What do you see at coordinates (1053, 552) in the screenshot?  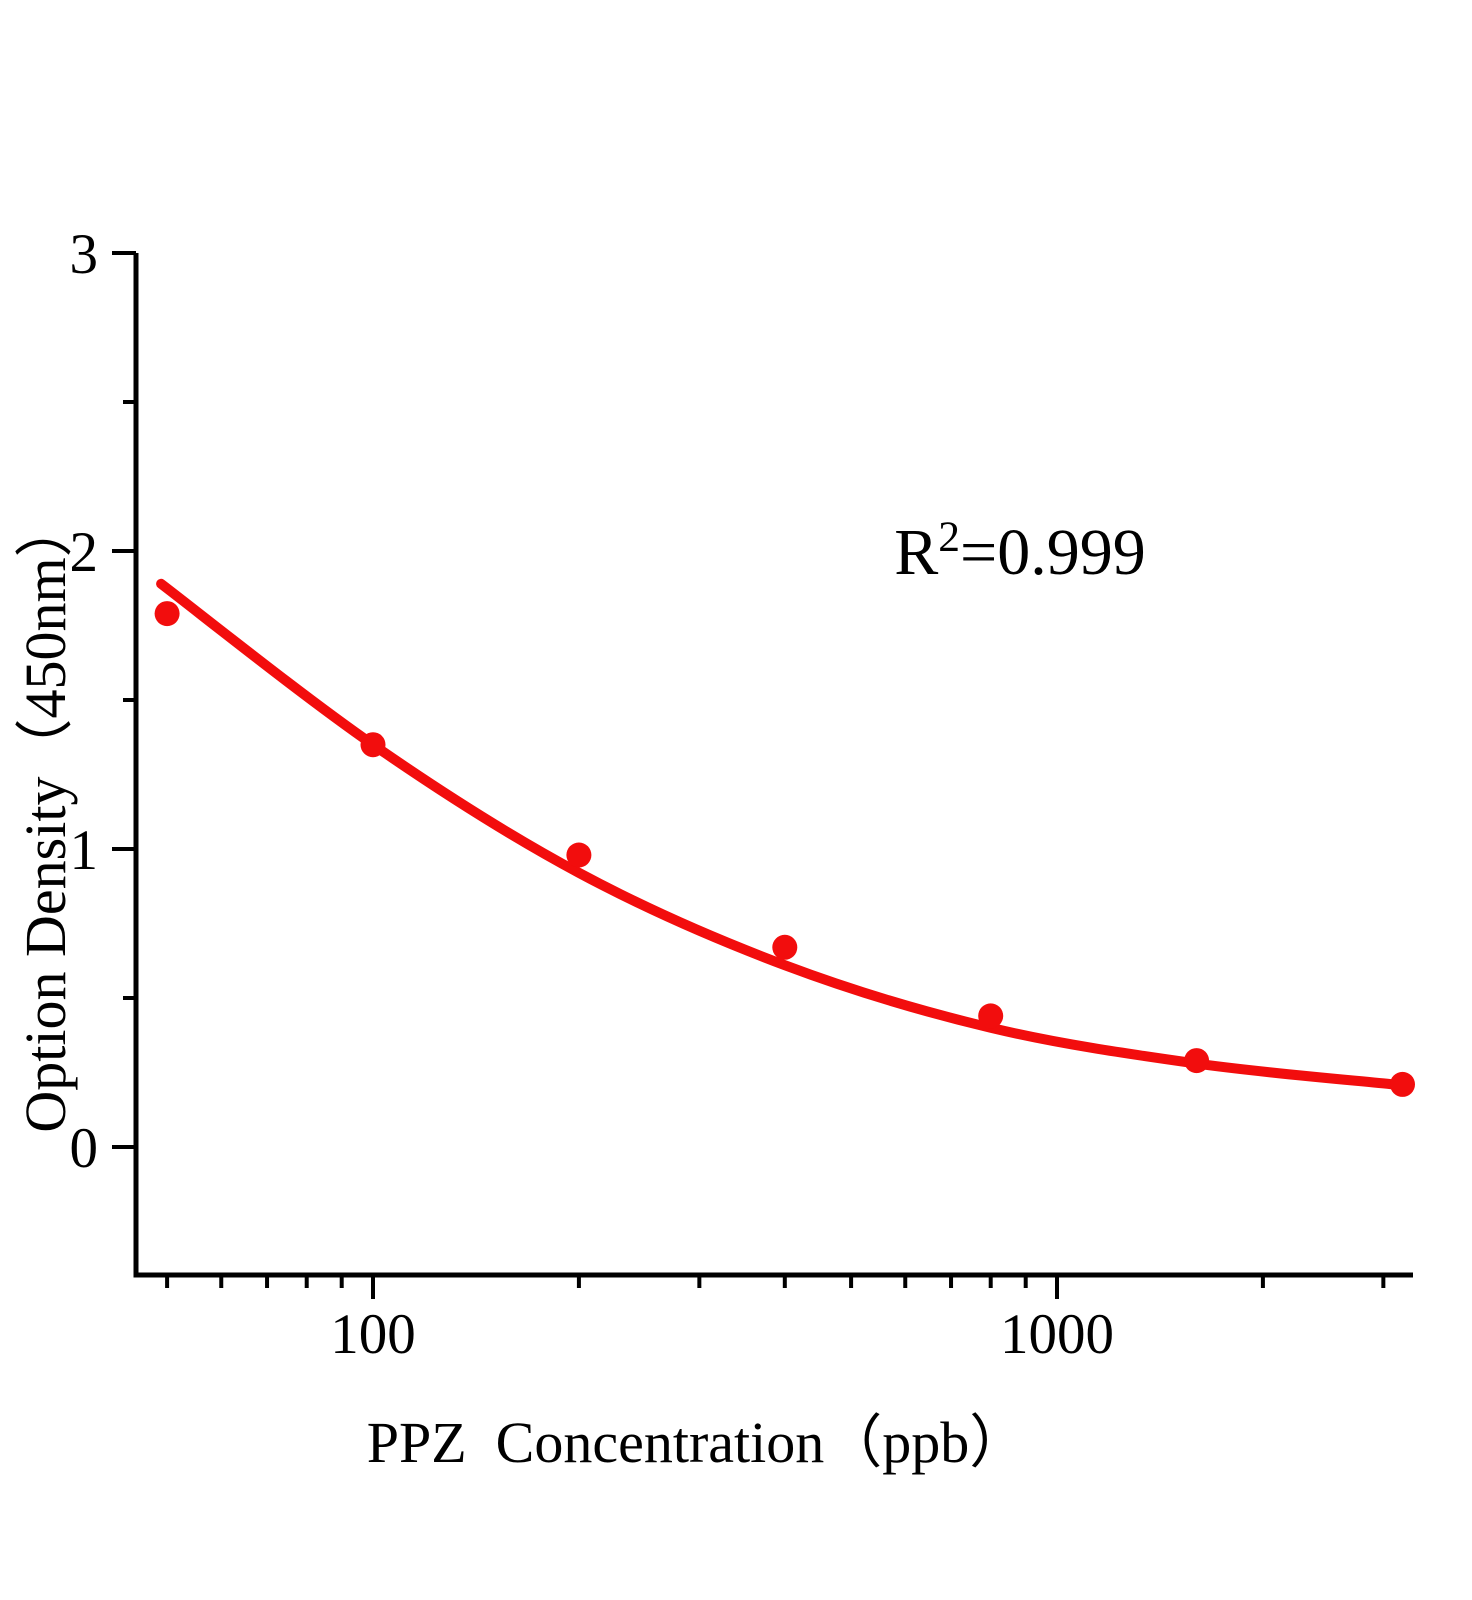 I see `r-squared-value: =0.999` at bounding box center [1053, 552].